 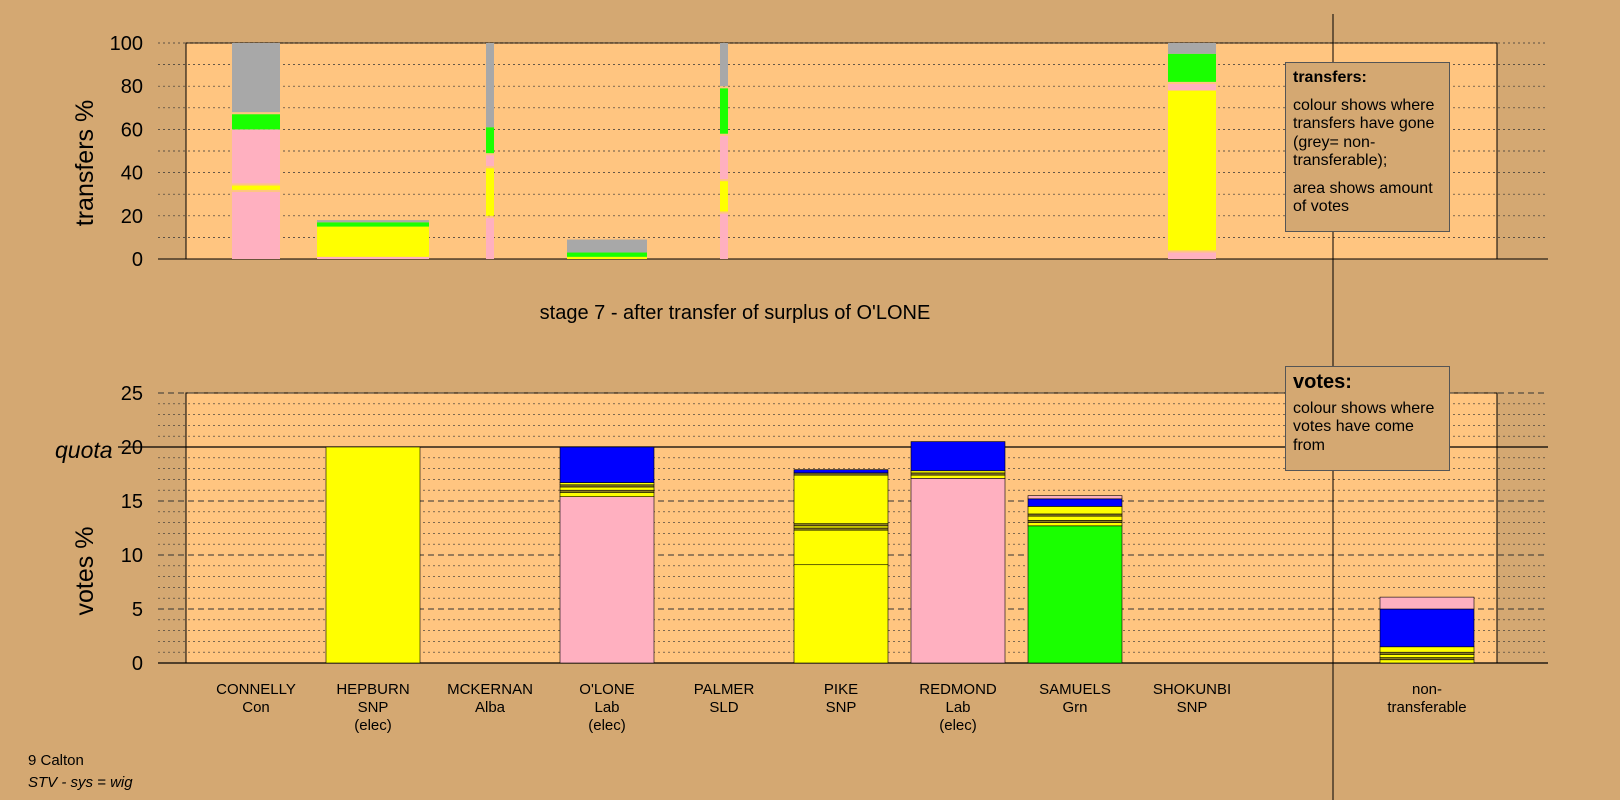 I want to click on transfers-y-tick-label: 0, so click(x=137, y=260).